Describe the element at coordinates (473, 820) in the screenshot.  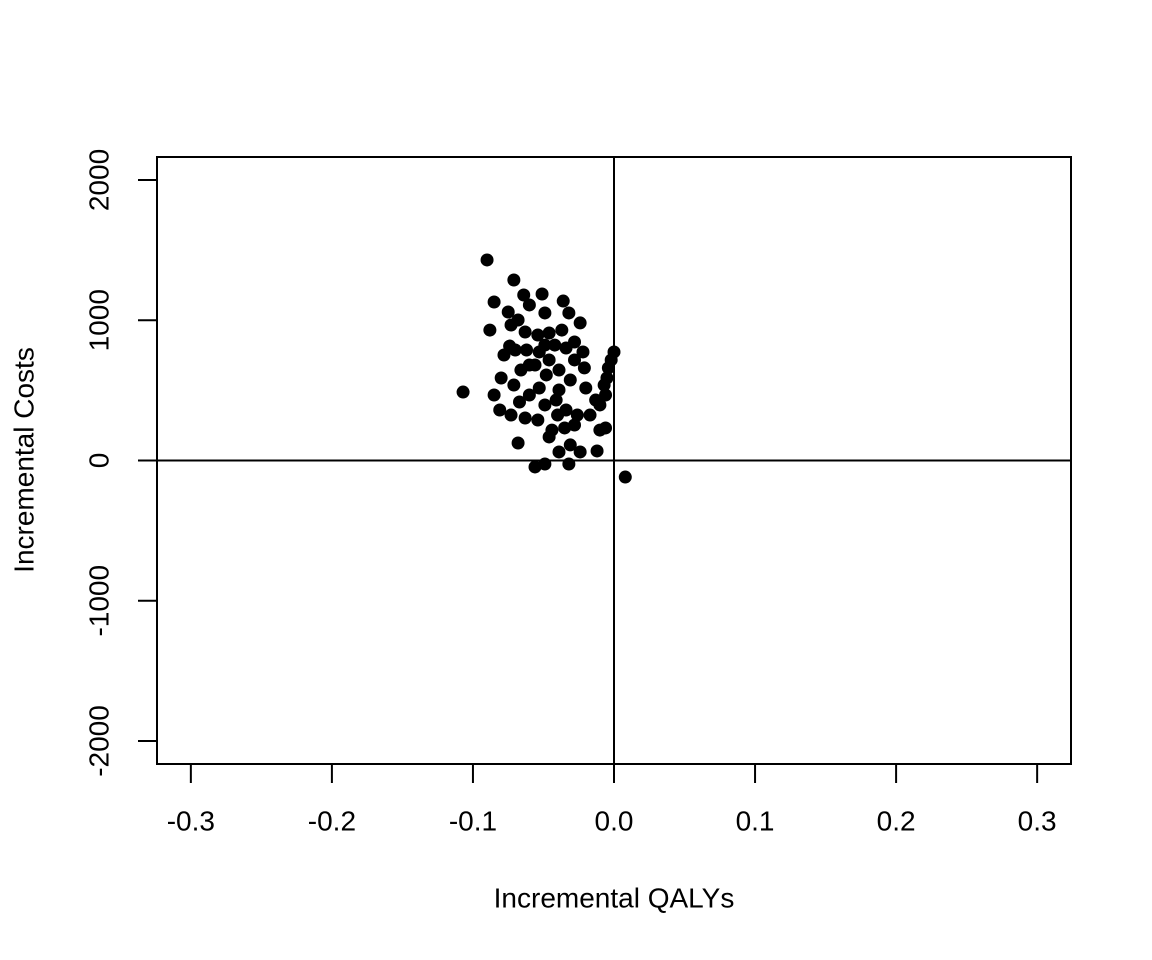
I see `x-tick-label: -0.1` at that location.